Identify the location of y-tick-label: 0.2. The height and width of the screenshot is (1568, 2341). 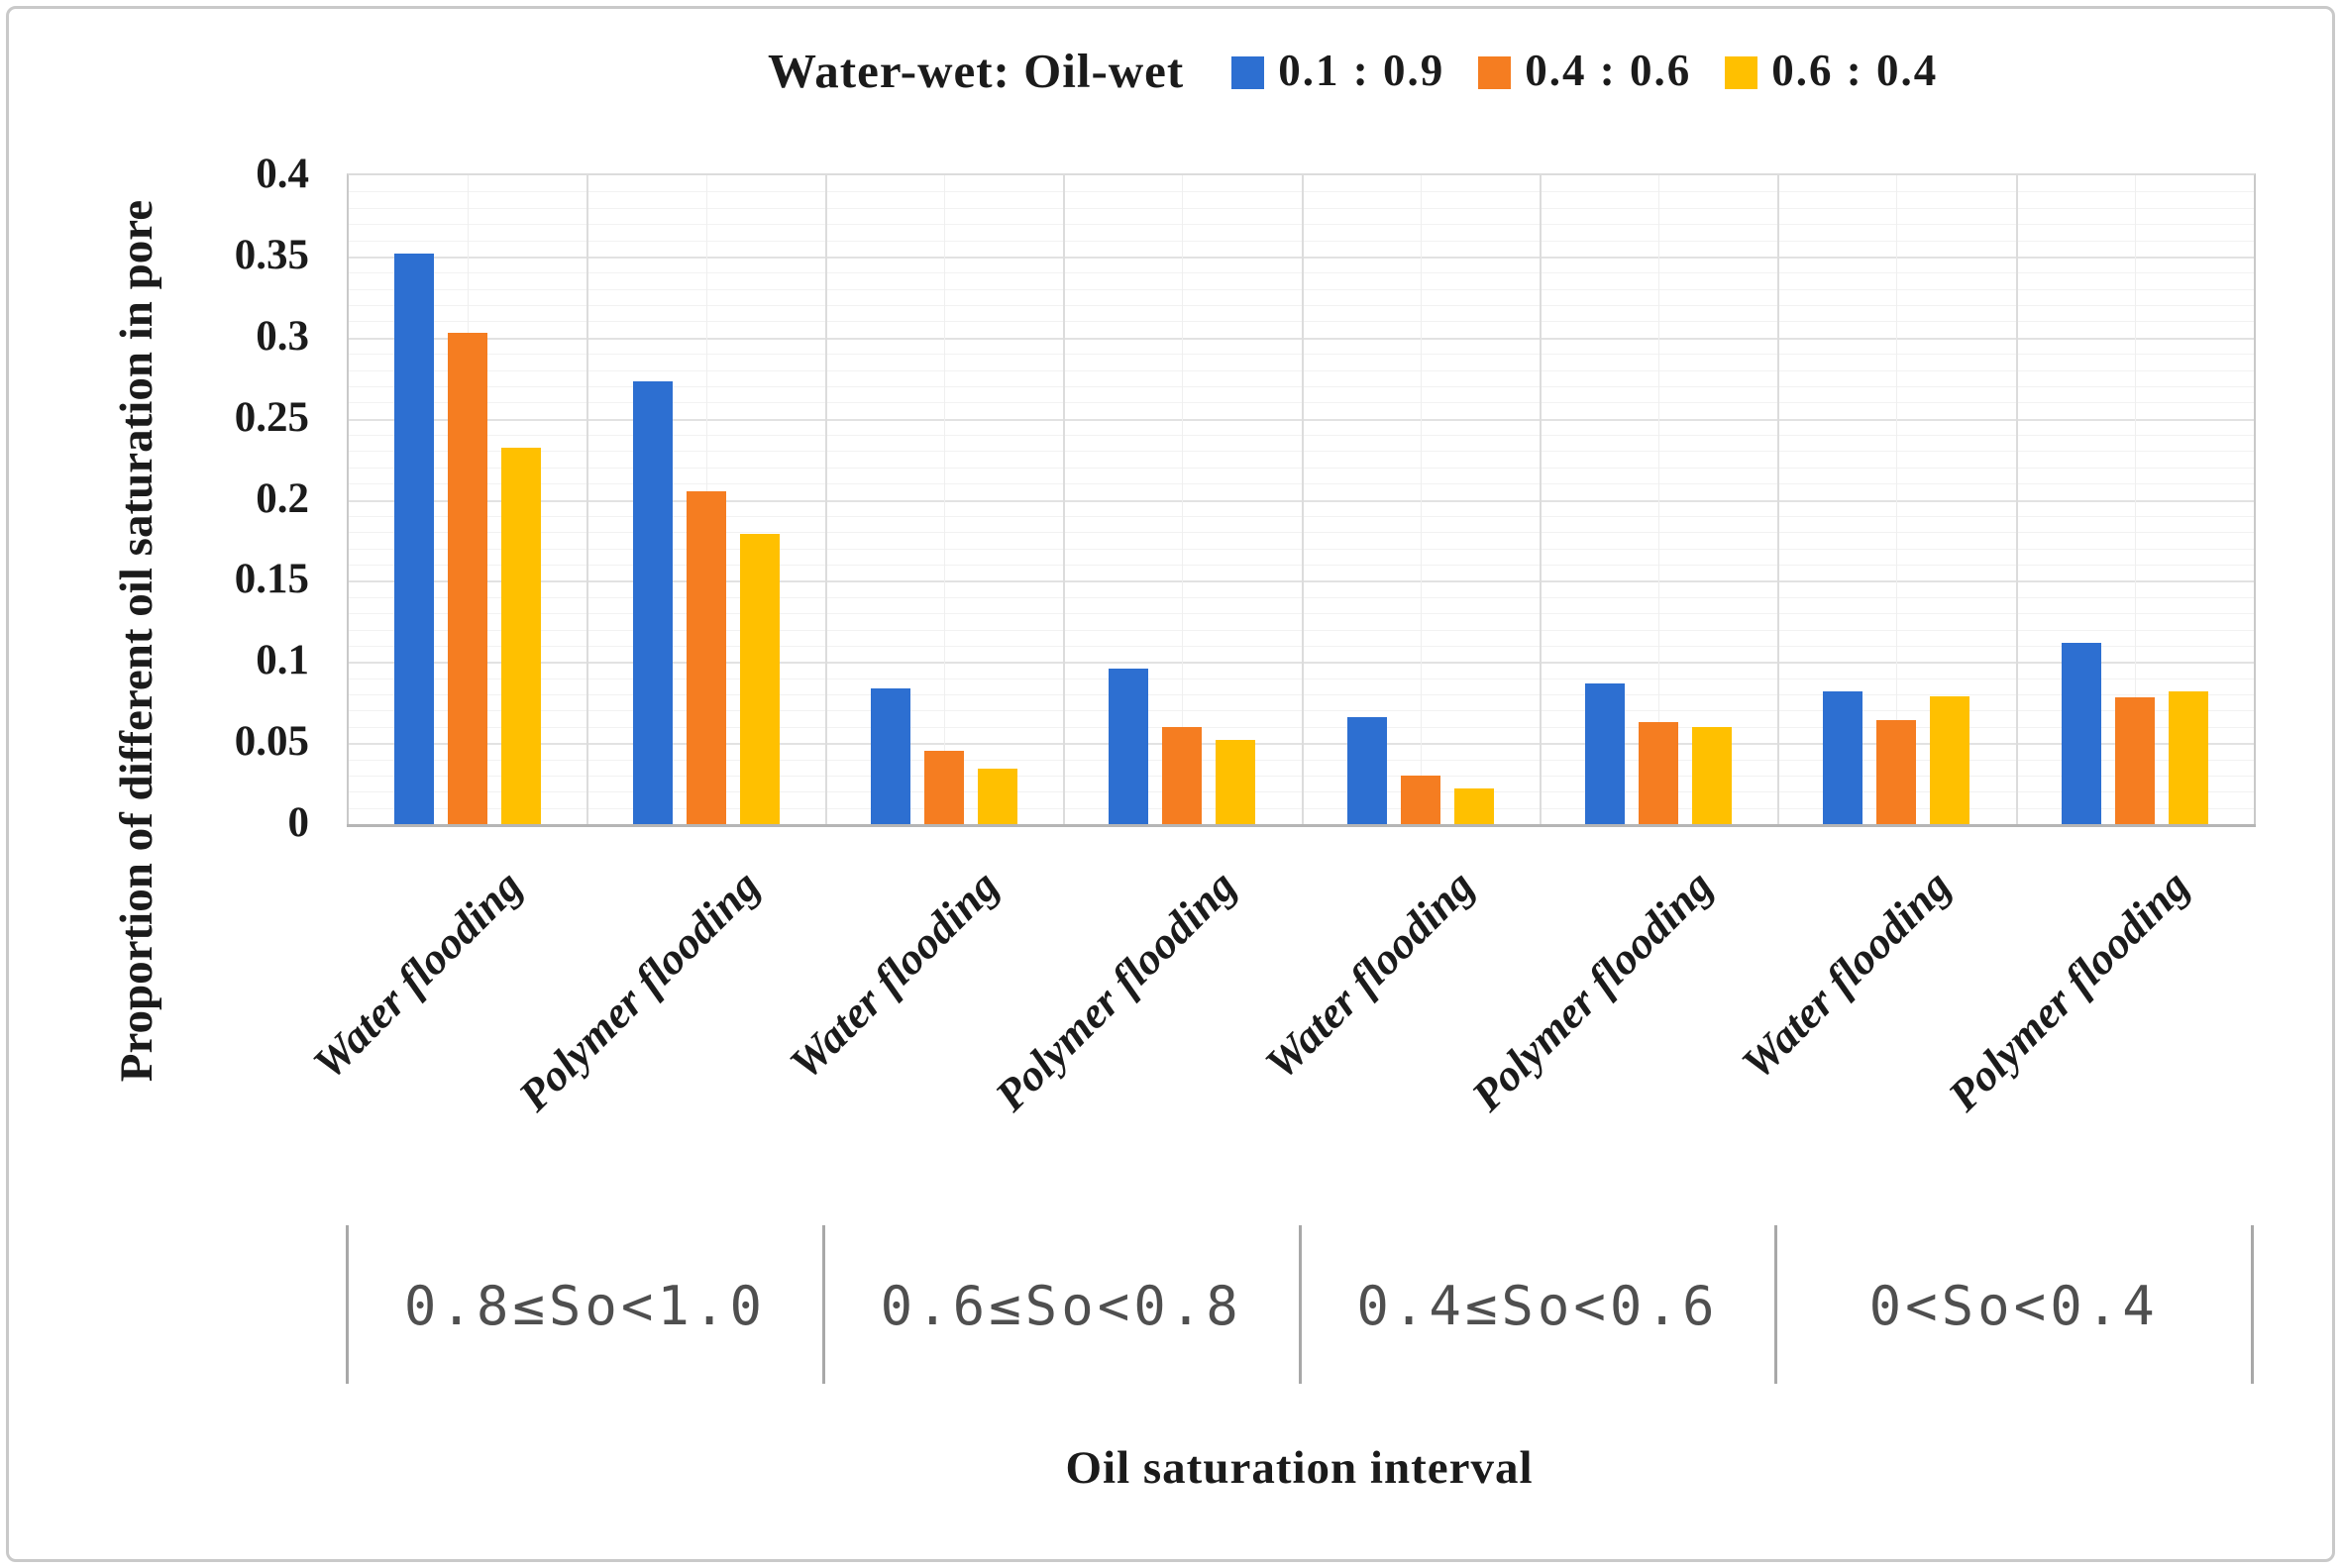
(282, 498).